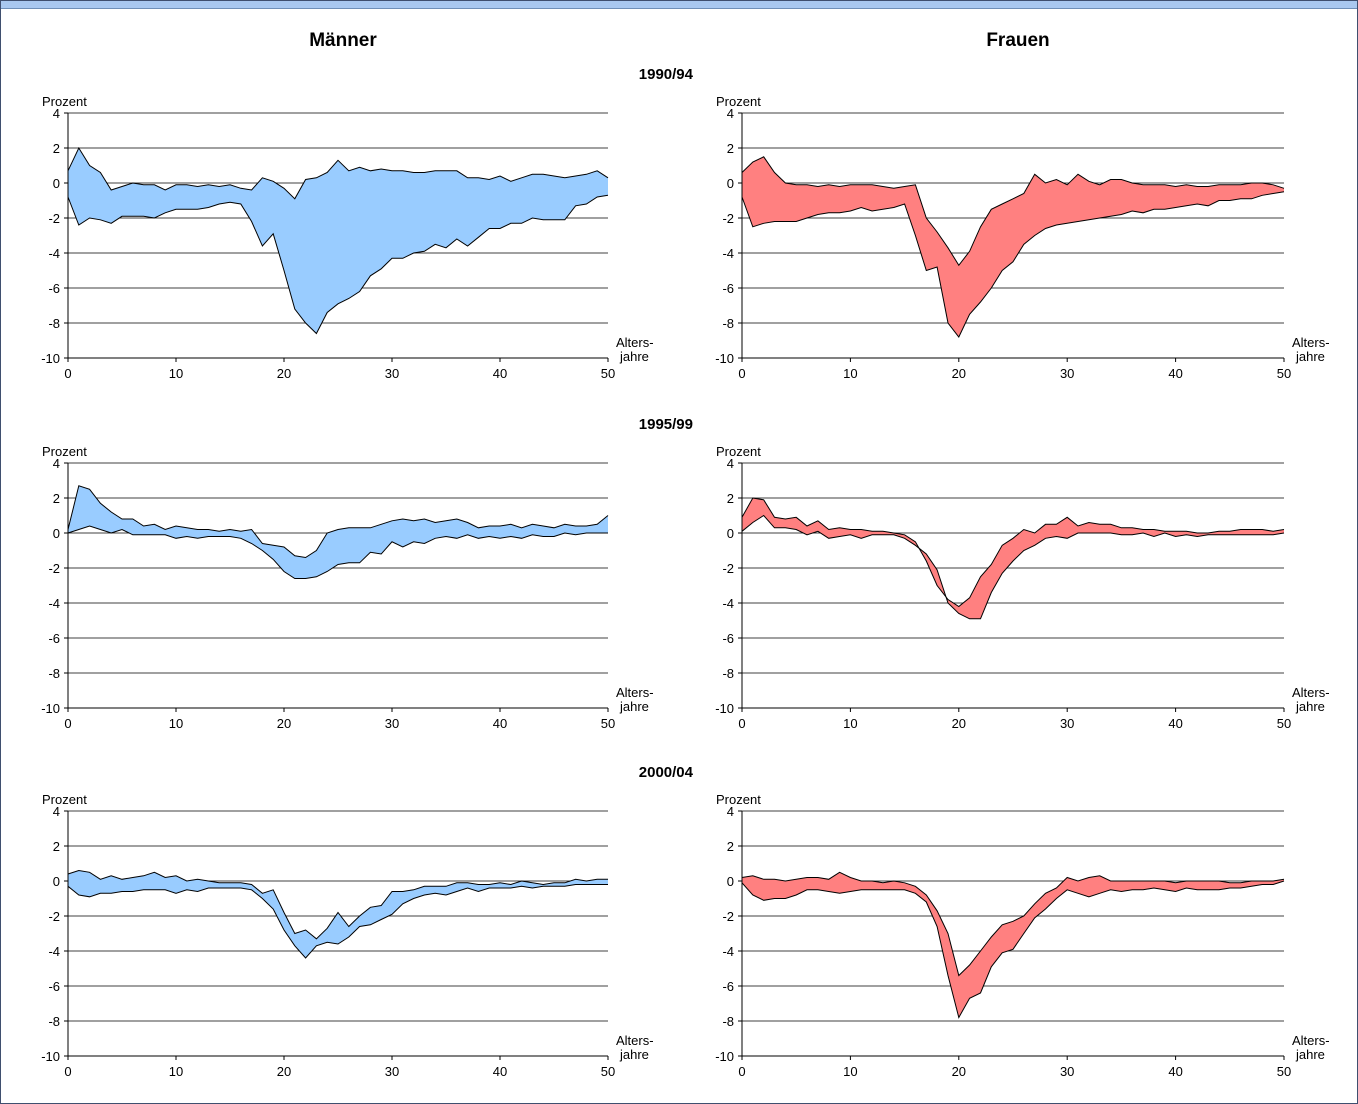 The width and height of the screenshot is (1358, 1104). Describe the element at coordinates (665, 424) in the screenshot. I see `period-label-1995-99: 1995/99` at that location.